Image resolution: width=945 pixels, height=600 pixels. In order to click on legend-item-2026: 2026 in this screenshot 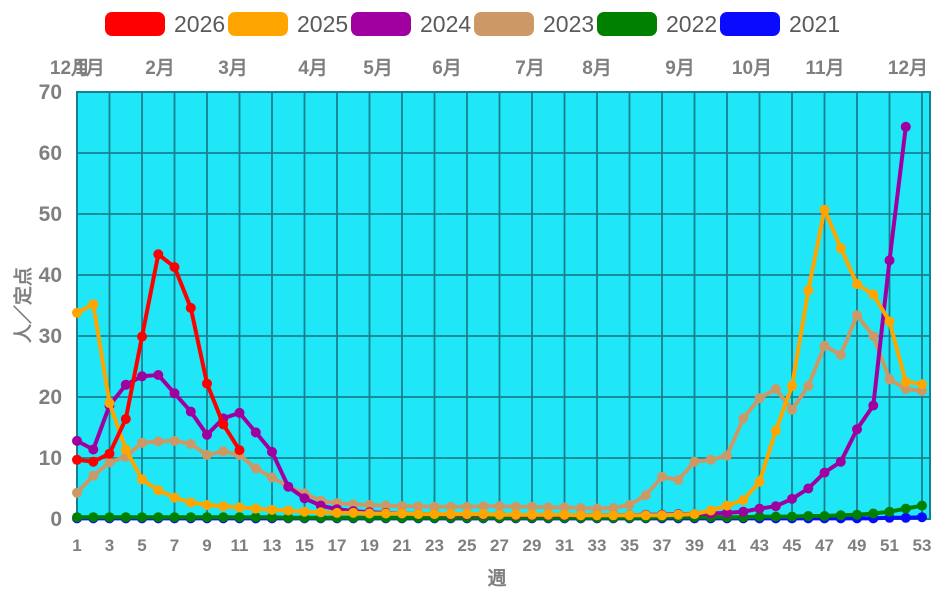, I will do `click(165, 24)`.